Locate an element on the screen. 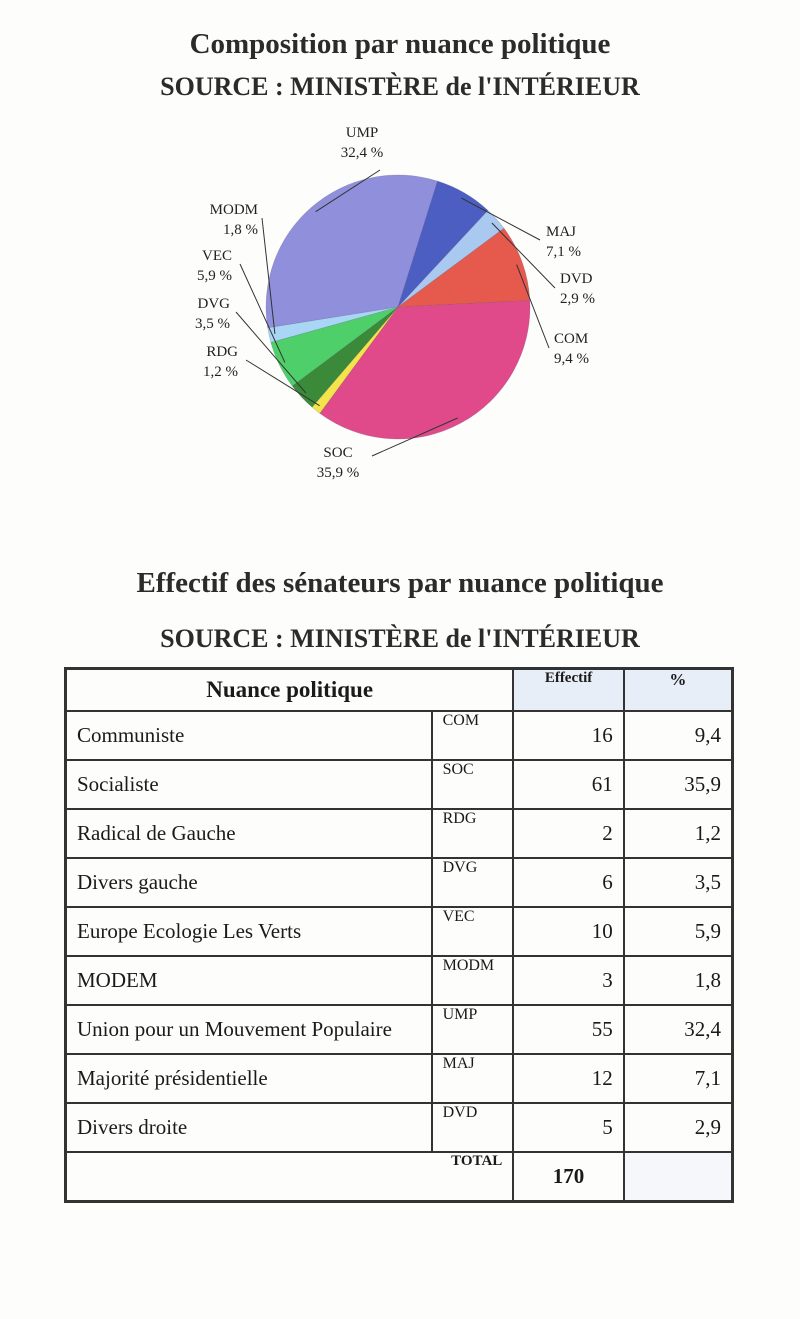 The height and width of the screenshot is (1319, 800). row-pct: 35,9 is located at coordinates (677, 784).